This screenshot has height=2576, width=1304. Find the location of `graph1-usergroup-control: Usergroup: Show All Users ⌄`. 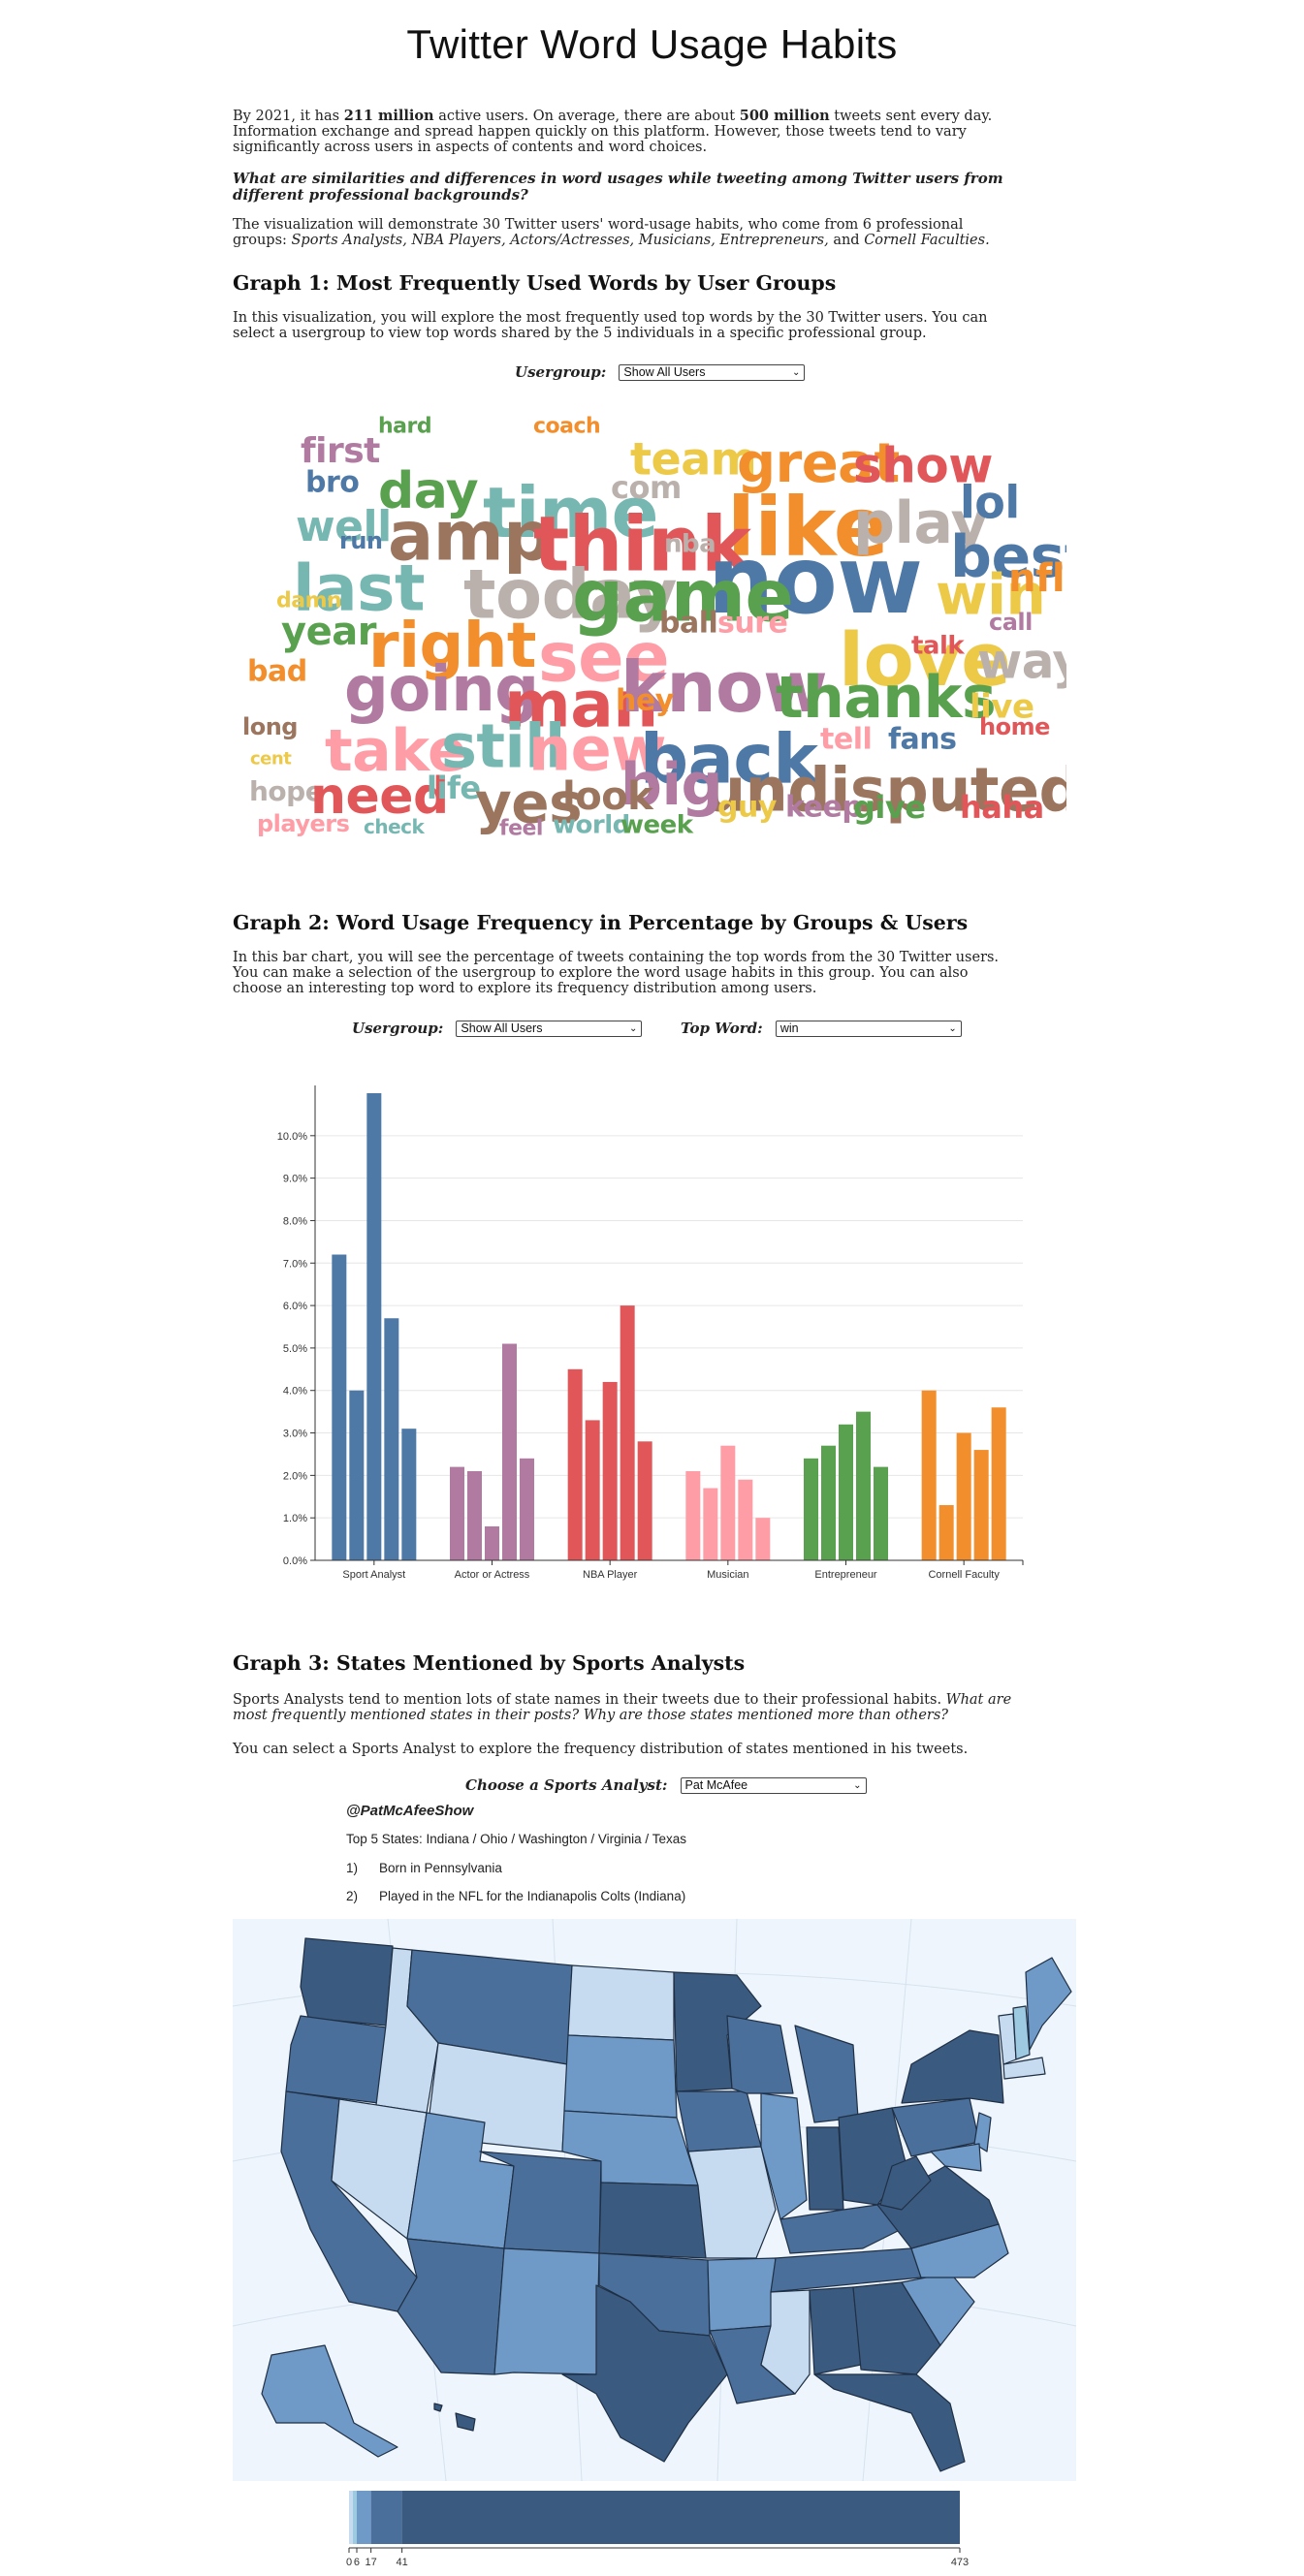

graph1-usergroup-control: Usergroup: Show All Users ⌄ is located at coordinates (660, 371).